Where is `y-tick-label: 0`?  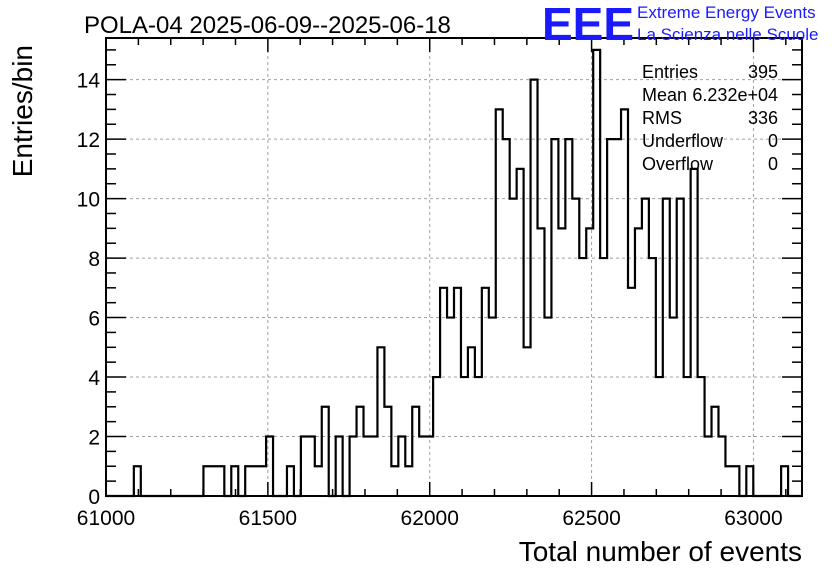 y-tick-label: 0 is located at coordinates (94, 497).